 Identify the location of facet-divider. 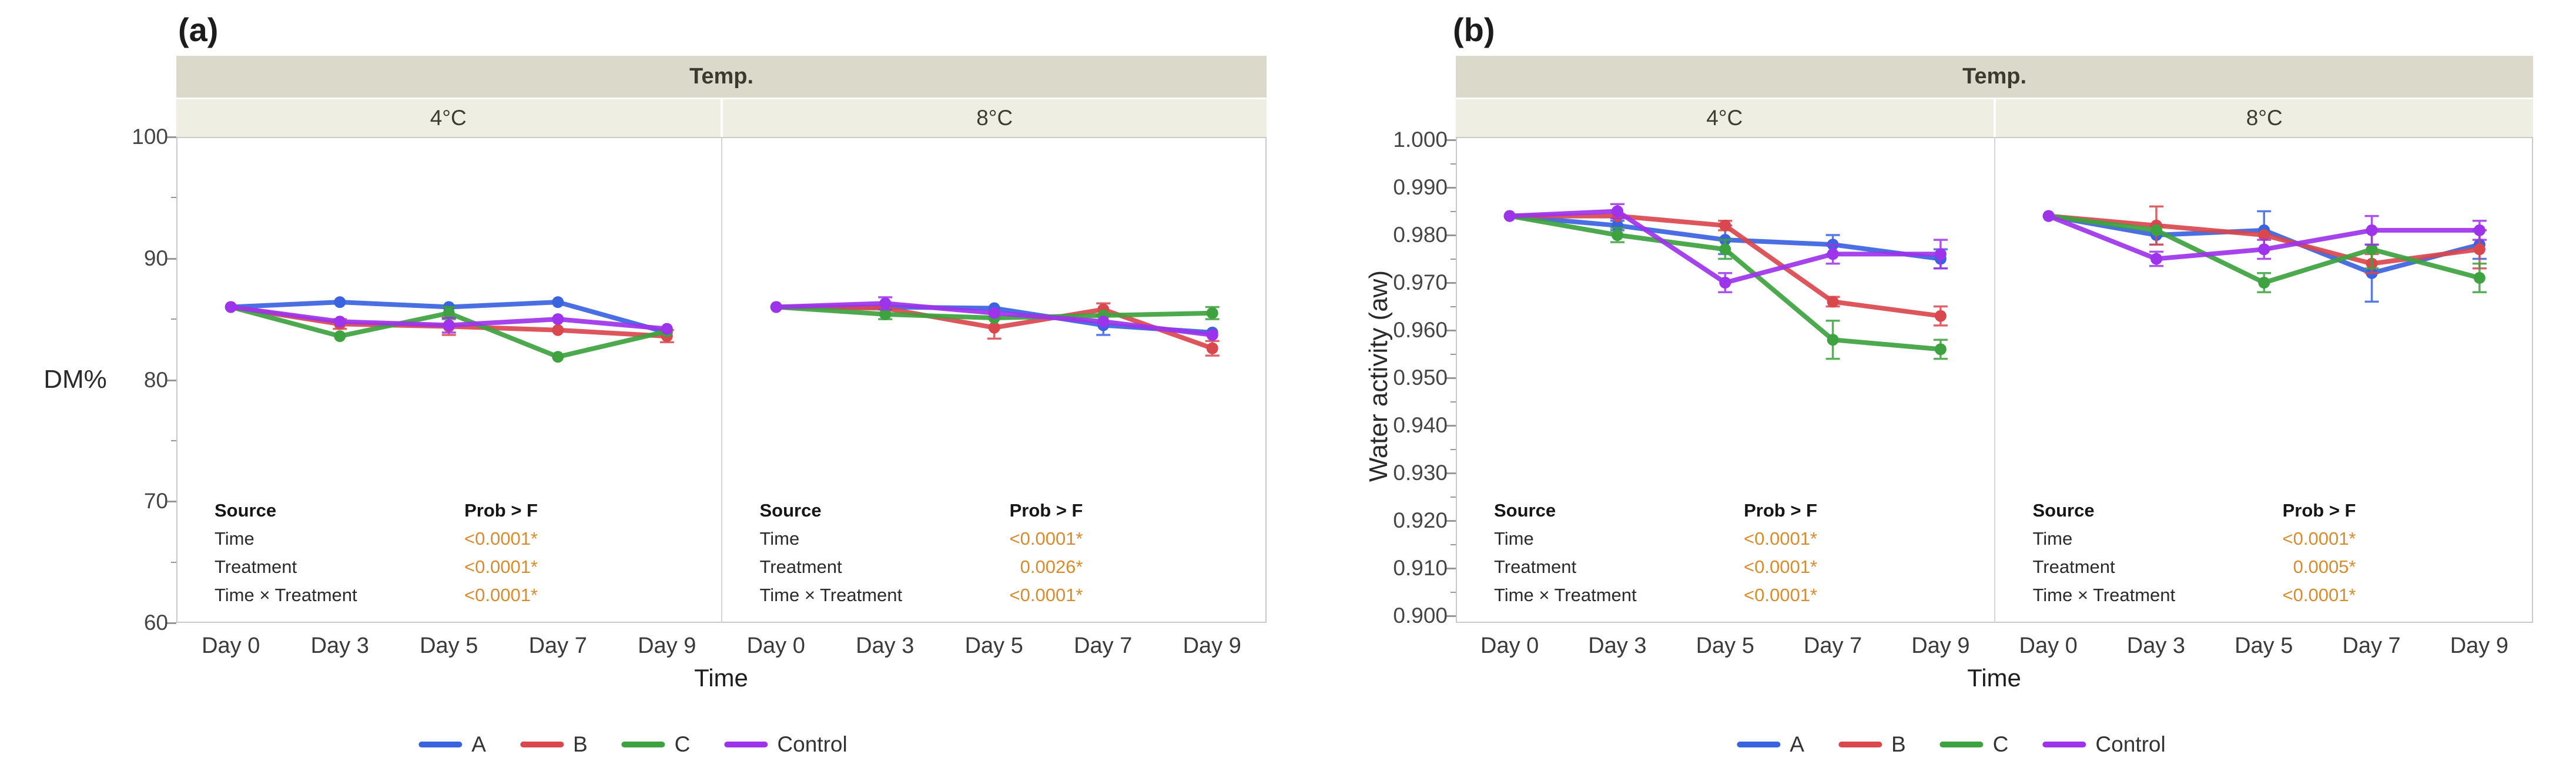
(721, 380).